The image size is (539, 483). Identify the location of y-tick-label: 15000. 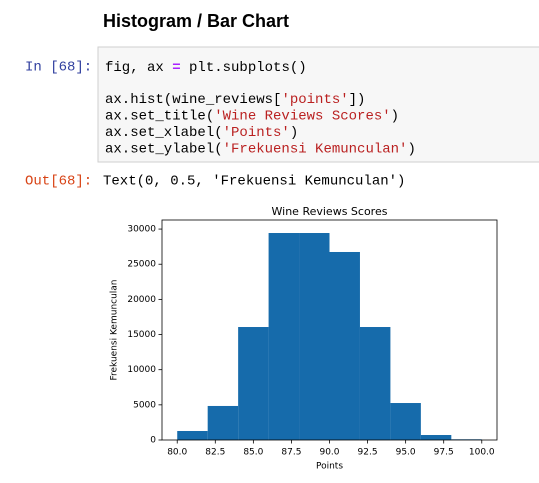
(141, 335).